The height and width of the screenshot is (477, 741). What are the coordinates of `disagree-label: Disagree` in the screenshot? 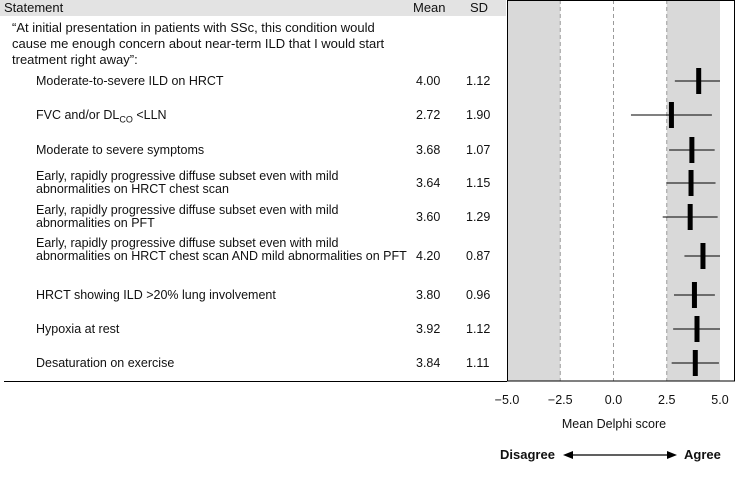 It's located at (527, 454).